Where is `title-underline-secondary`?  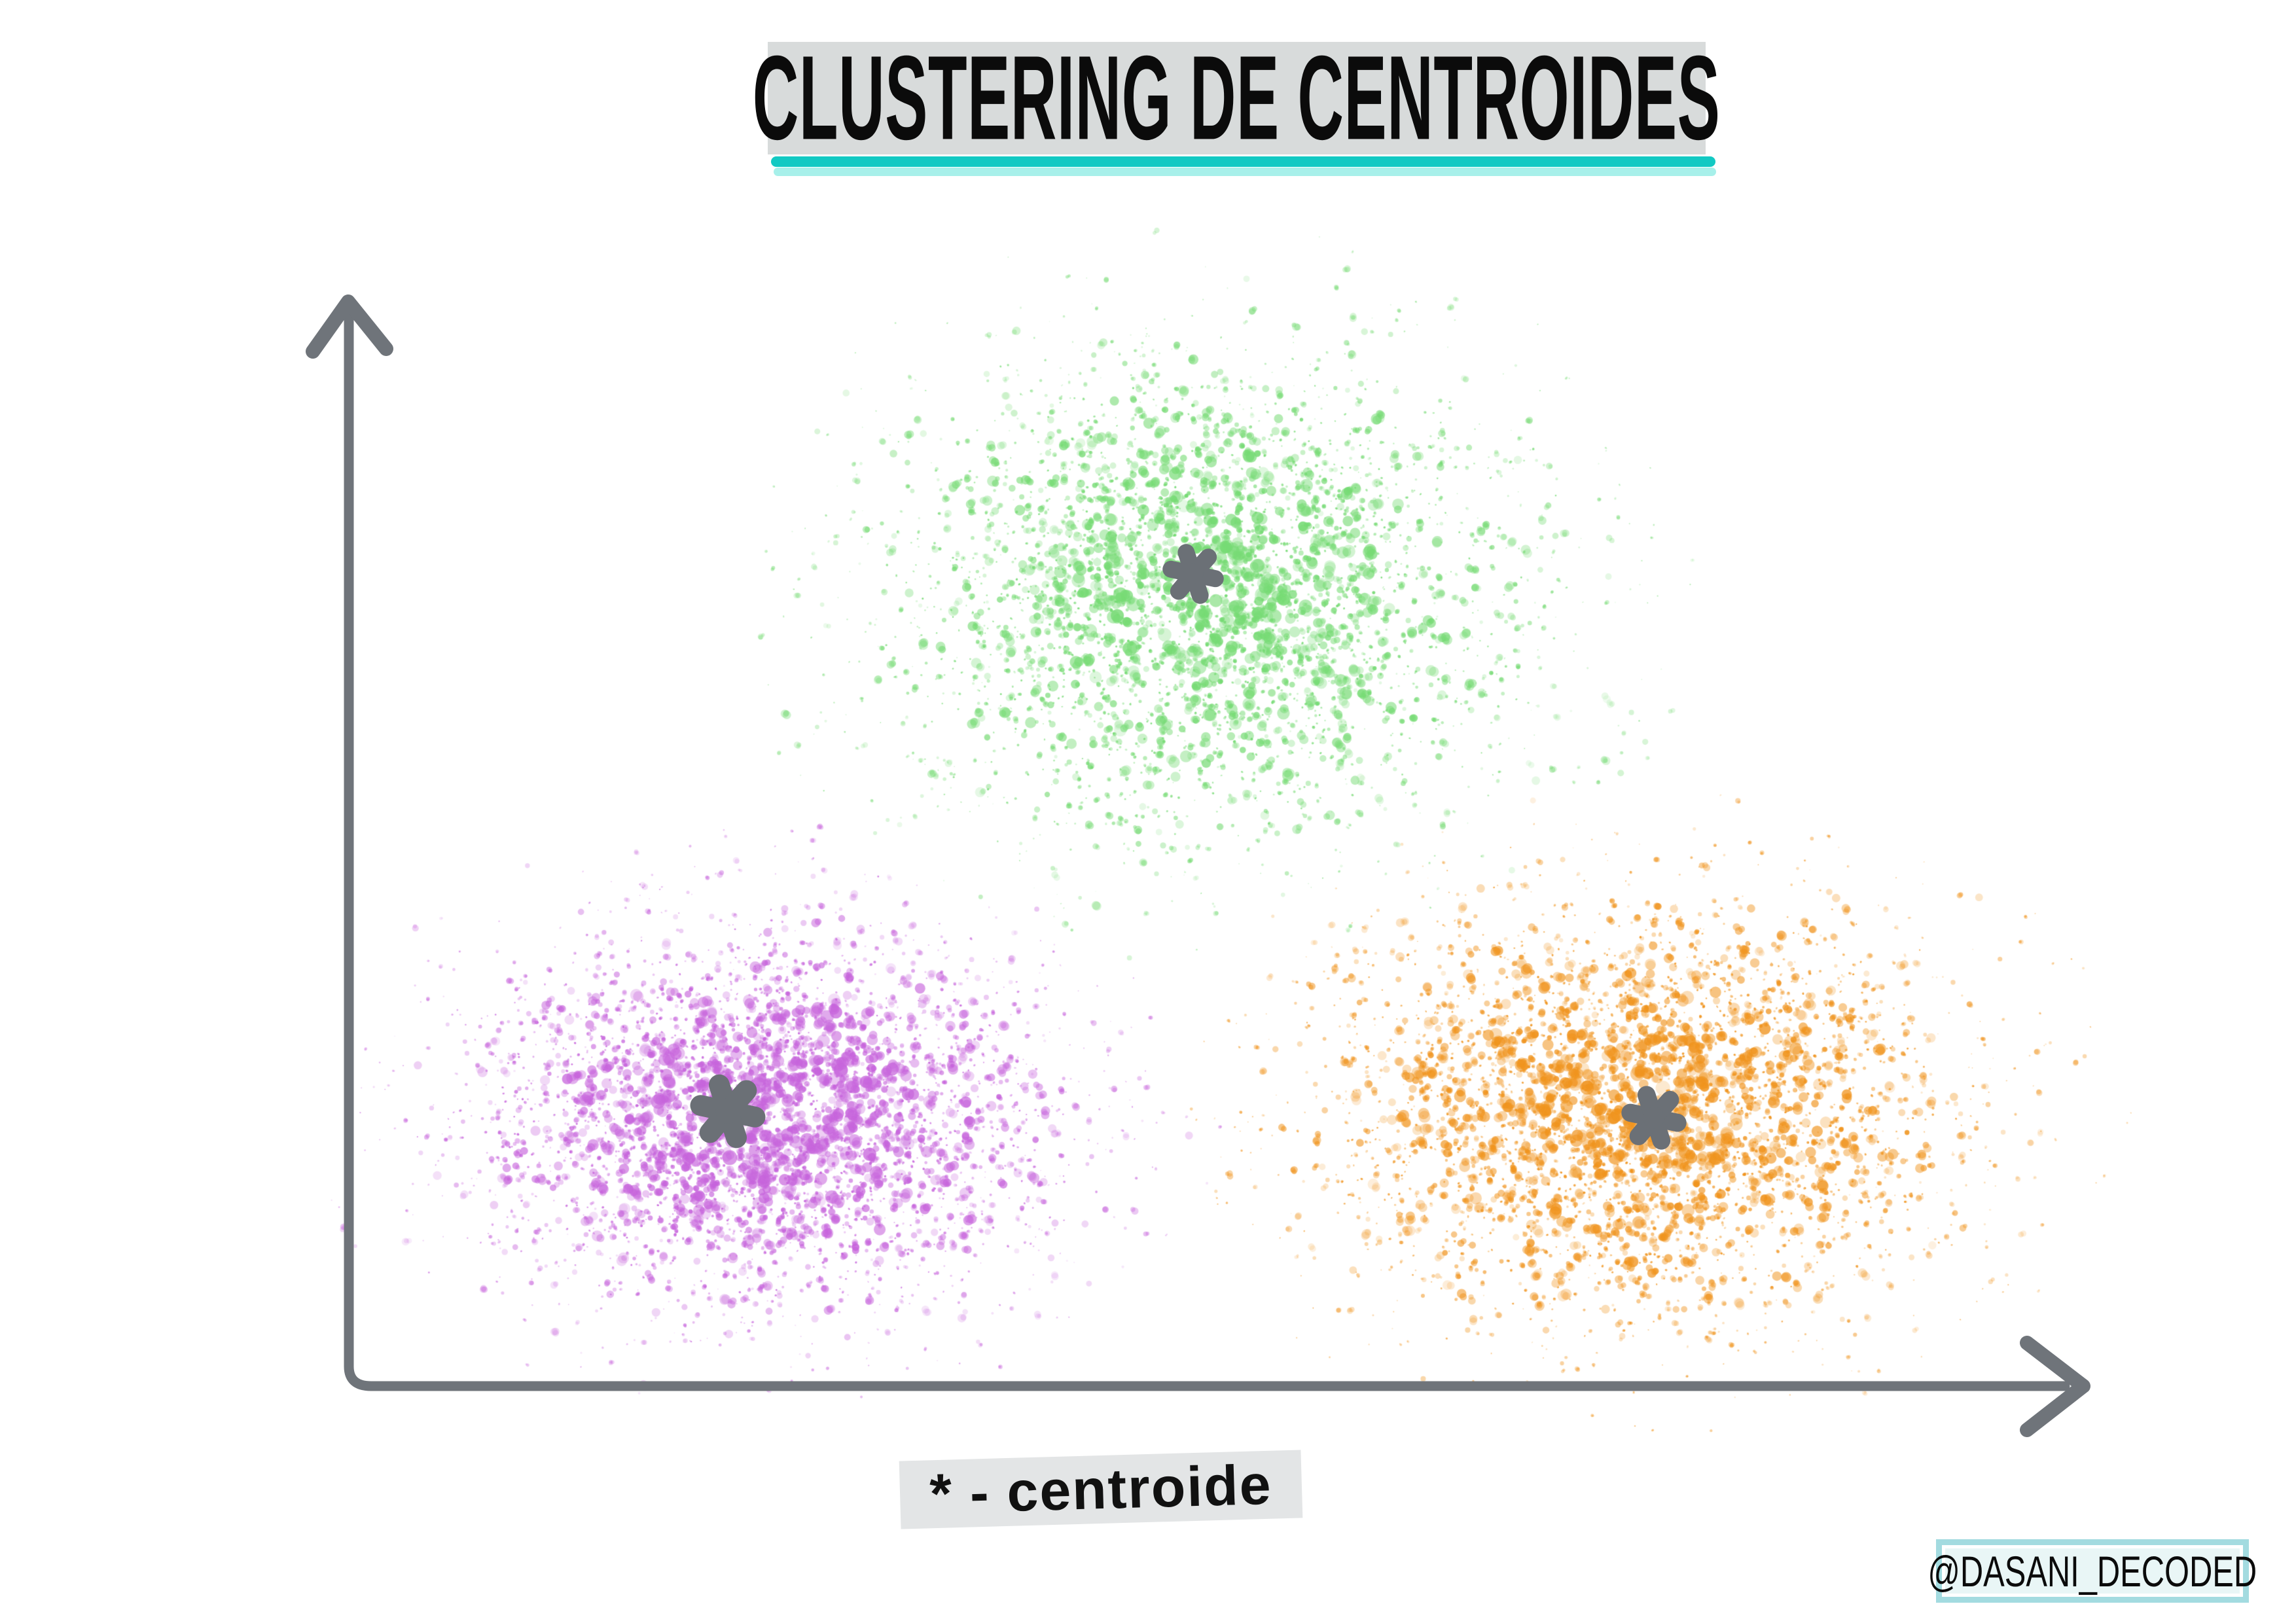 title-underline-secondary is located at coordinates (1245, 172).